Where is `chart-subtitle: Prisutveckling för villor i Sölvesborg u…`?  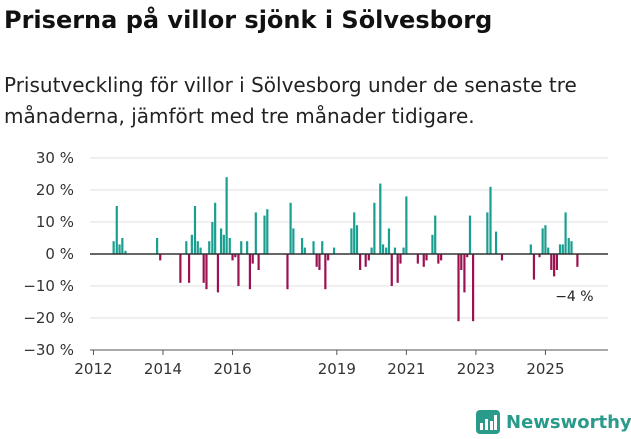 chart-subtitle: Prisutveckling för villor i Sölvesborg u… is located at coordinates (290, 100).